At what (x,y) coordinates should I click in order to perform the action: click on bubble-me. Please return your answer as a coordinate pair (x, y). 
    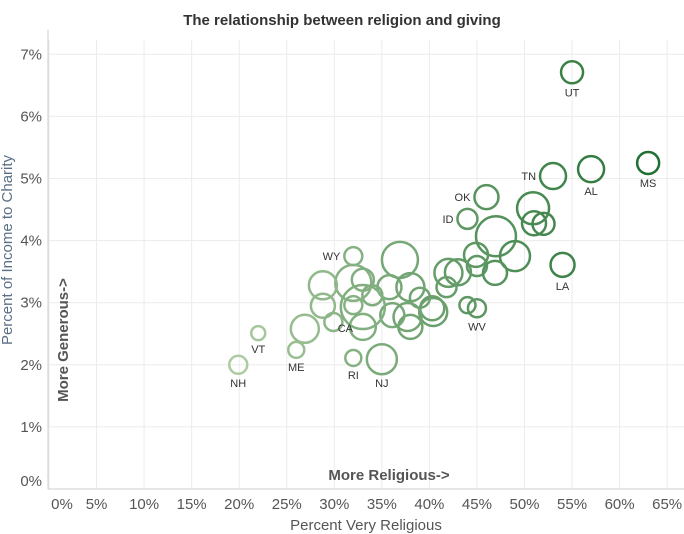
    Looking at the image, I should click on (296, 350).